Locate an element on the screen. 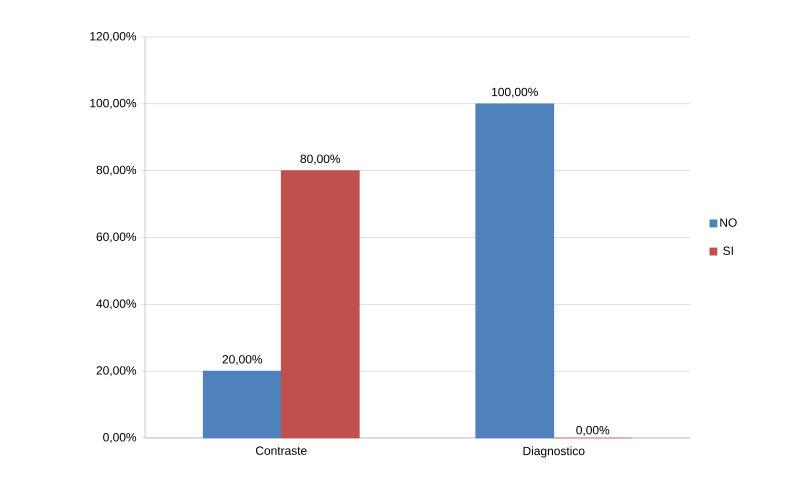  y-tick-label: 0,00% is located at coordinates (119, 438).